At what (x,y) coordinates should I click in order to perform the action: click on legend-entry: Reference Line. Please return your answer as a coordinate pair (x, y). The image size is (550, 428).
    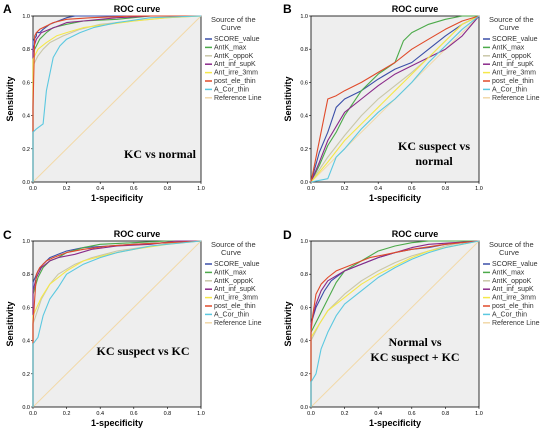
    Looking at the image, I should click on (516, 98).